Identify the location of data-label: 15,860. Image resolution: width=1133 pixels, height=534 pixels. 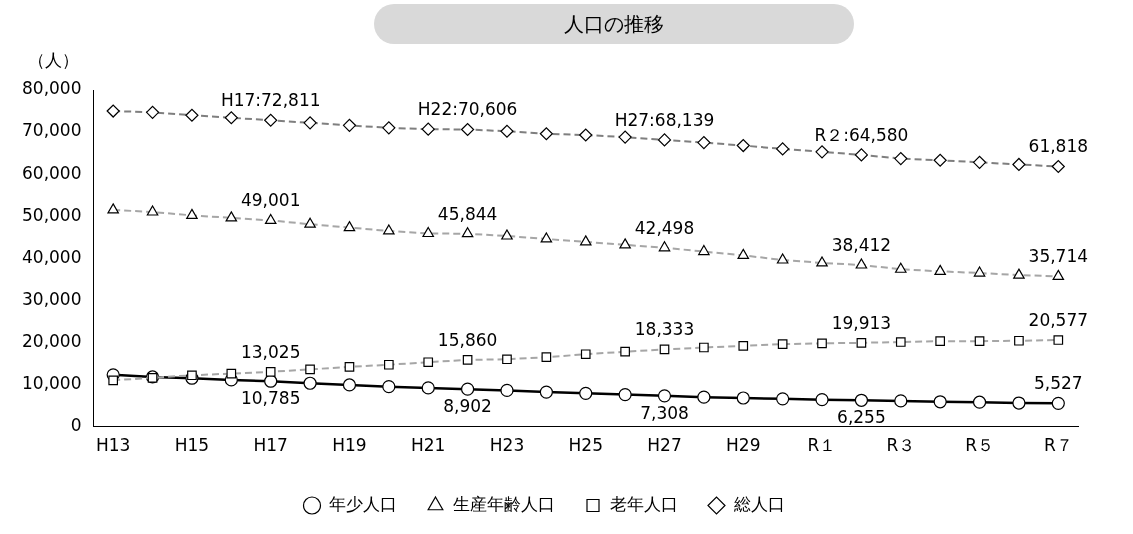
(467, 339).